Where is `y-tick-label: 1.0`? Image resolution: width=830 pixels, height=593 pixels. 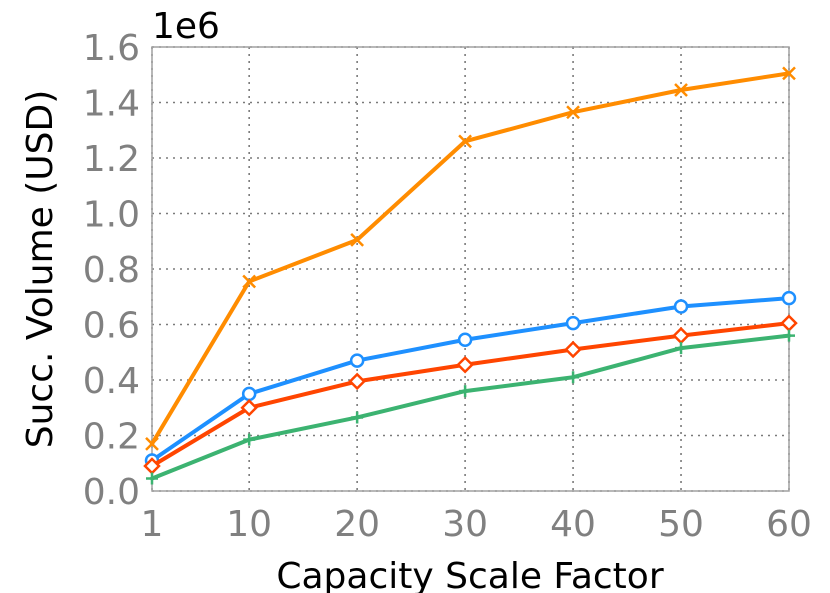
y-tick-label: 1.0 is located at coordinates (111, 215).